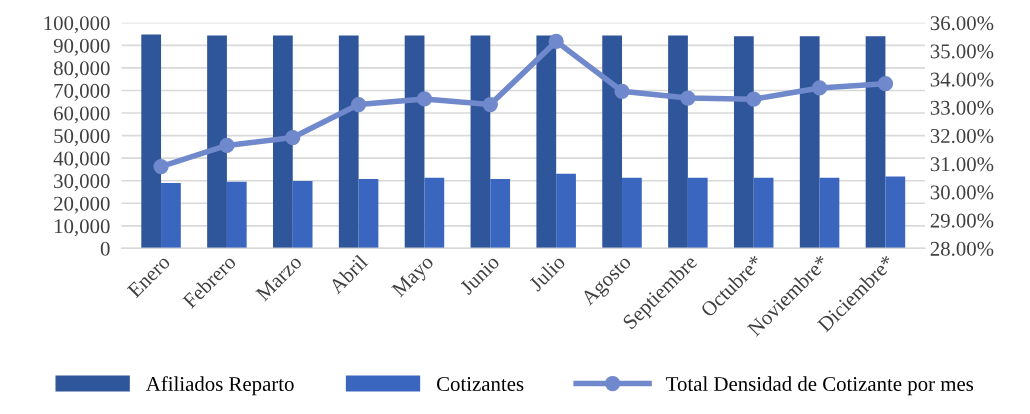 This screenshot has height=414, width=1030. Describe the element at coordinates (962, 220) in the screenshot. I see `y2-tick-label: 29.00%` at that location.